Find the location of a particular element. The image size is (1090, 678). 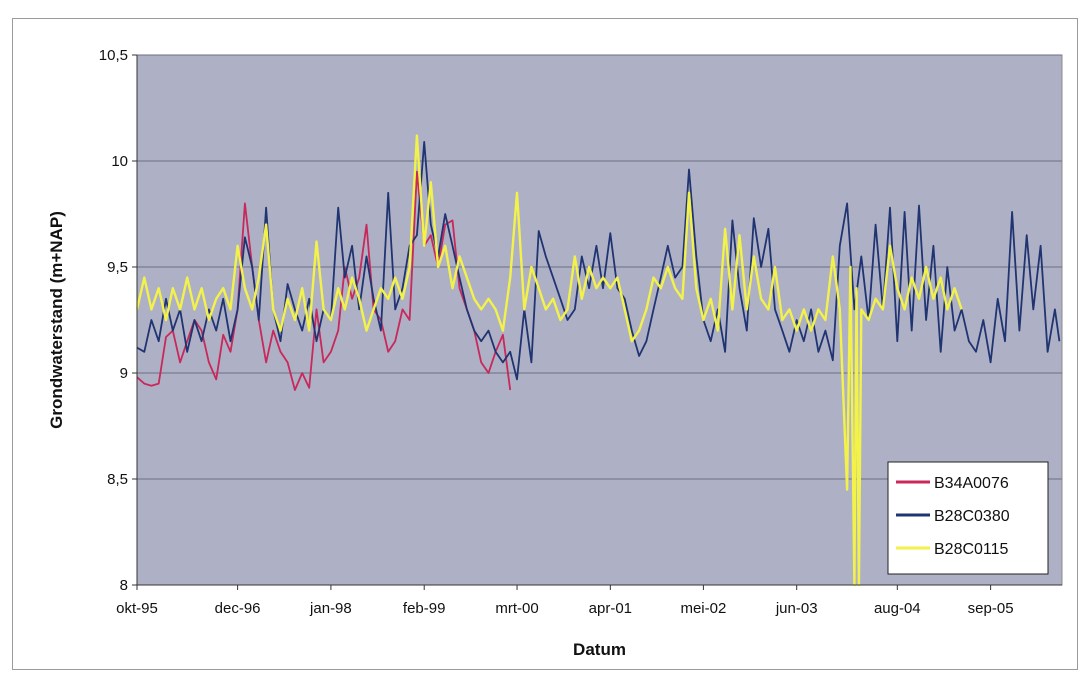

legend: B34A0076 B28C0380 B28C0115 is located at coordinates (968, 518).